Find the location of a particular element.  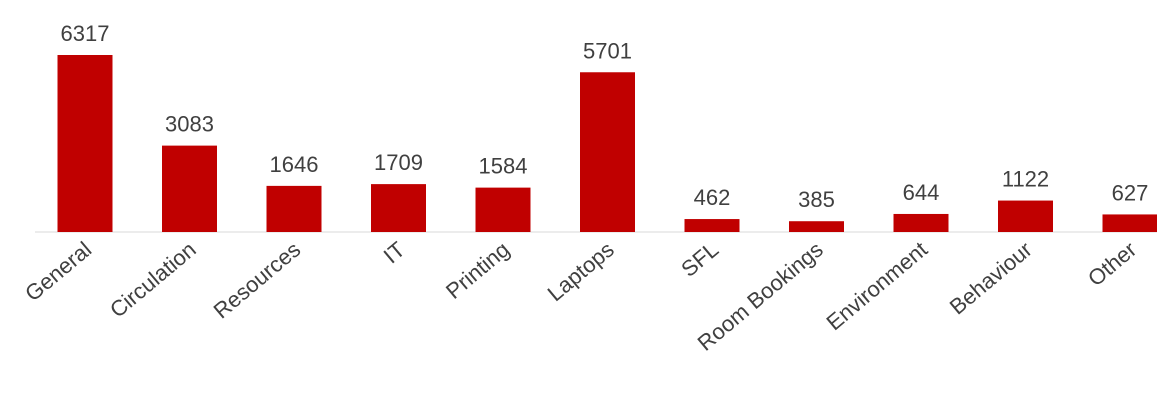

x-tick-label: General is located at coordinates (58, 271).